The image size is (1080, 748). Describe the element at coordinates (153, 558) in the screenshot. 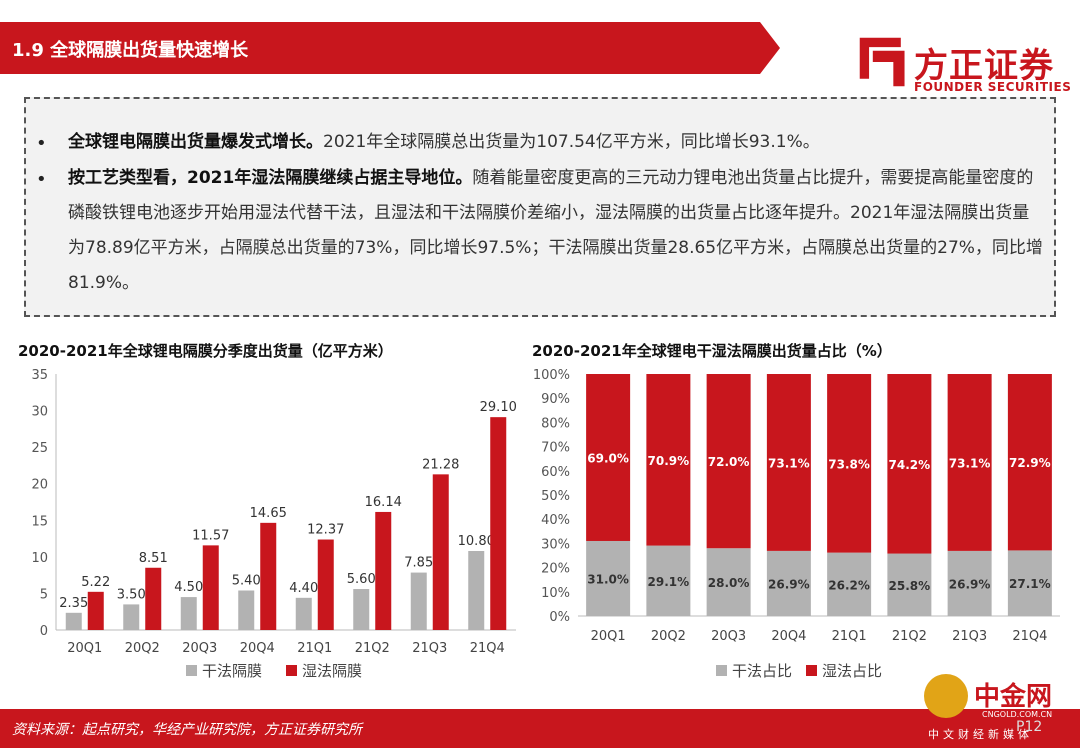

I see `data-label: 8.51` at that location.